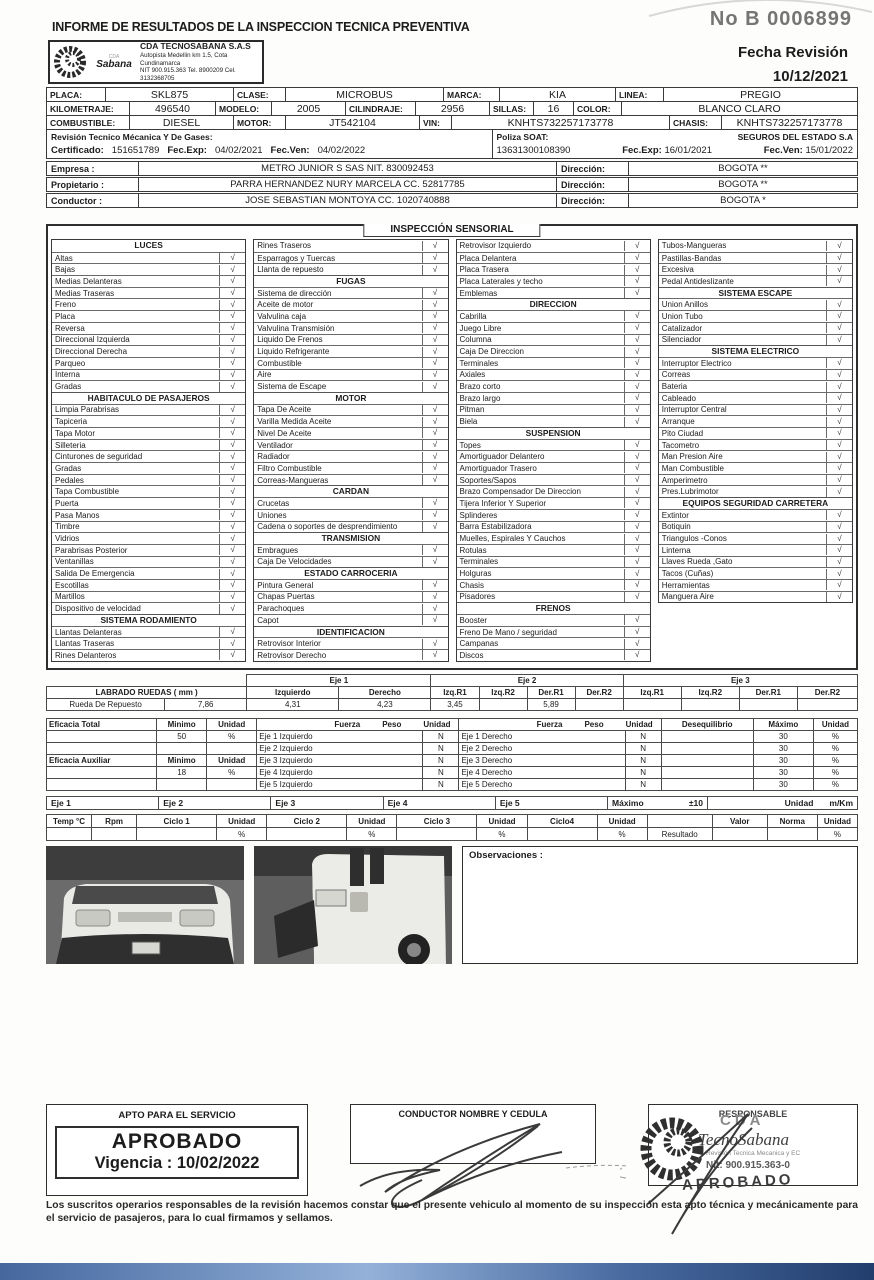 The image size is (874, 1280). I want to click on driver-box-title: CONDUCTOR NOMBRE Y CEDULA, so click(473, 1114).